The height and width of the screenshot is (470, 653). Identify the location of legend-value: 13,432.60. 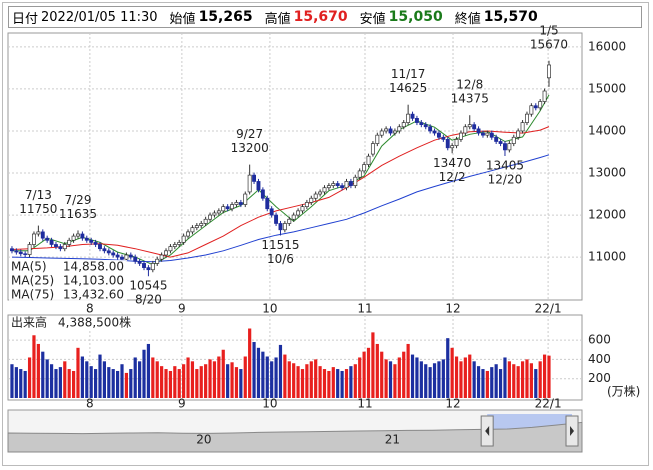
(93, 295).